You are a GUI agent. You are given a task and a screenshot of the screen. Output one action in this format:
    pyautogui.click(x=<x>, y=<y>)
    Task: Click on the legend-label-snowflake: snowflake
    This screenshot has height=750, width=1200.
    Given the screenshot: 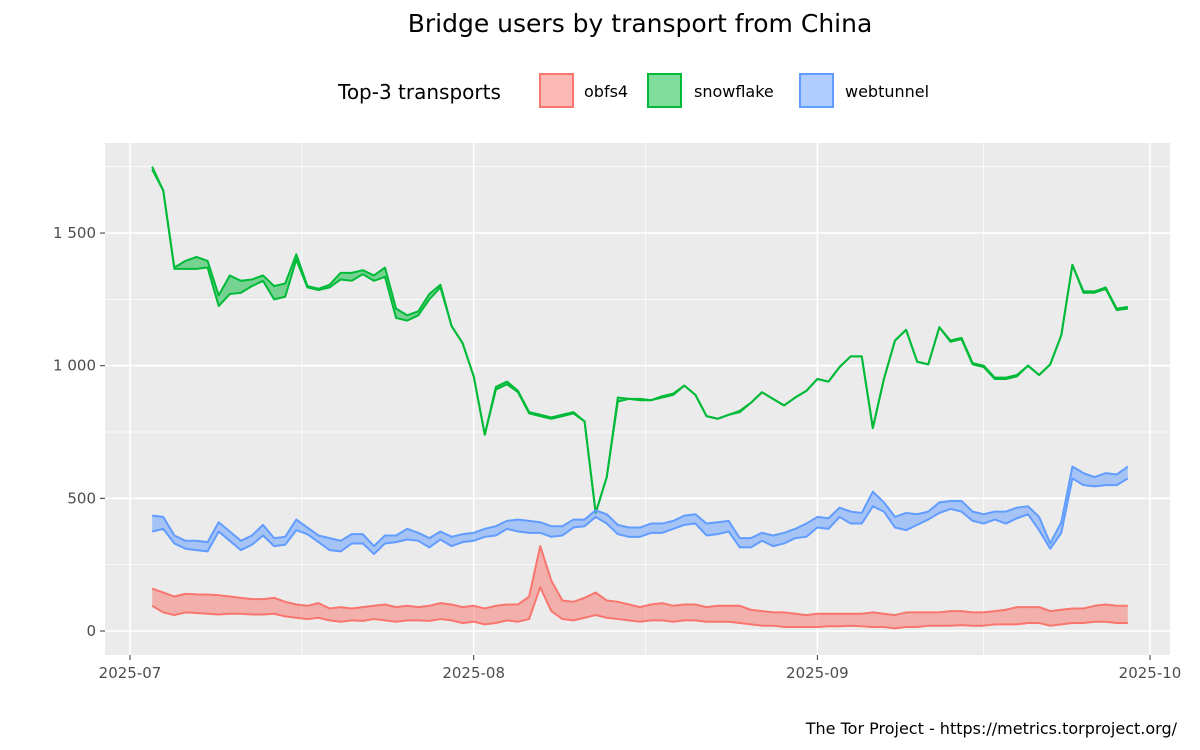 What is the action you would take?
    pyautogui.click(x=734, y=91)
    